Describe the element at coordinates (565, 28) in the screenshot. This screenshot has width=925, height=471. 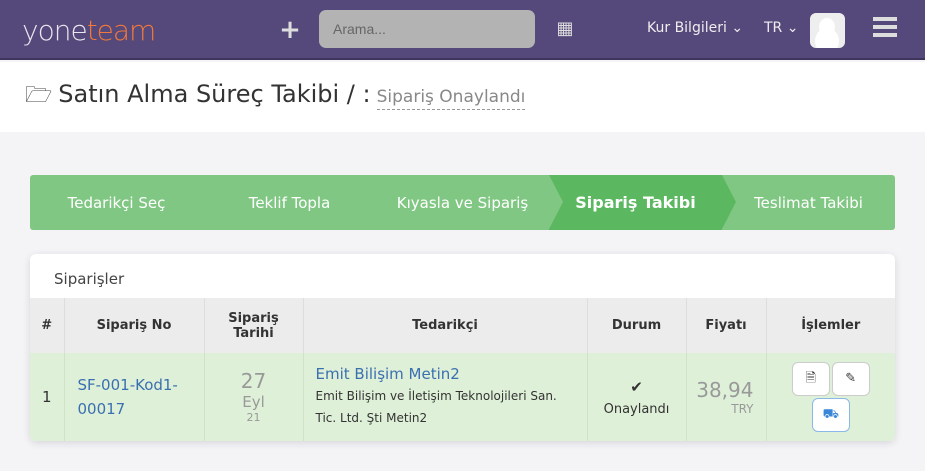
I see `qr-code-icon: ▦` at that location.